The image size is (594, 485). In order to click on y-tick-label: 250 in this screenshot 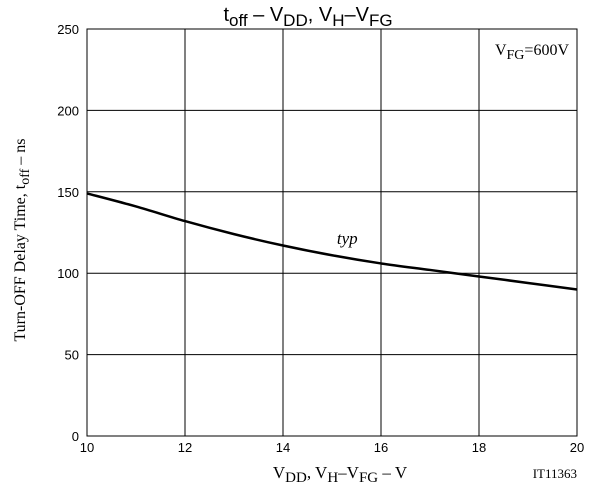, I will do `click(68, 29)`.